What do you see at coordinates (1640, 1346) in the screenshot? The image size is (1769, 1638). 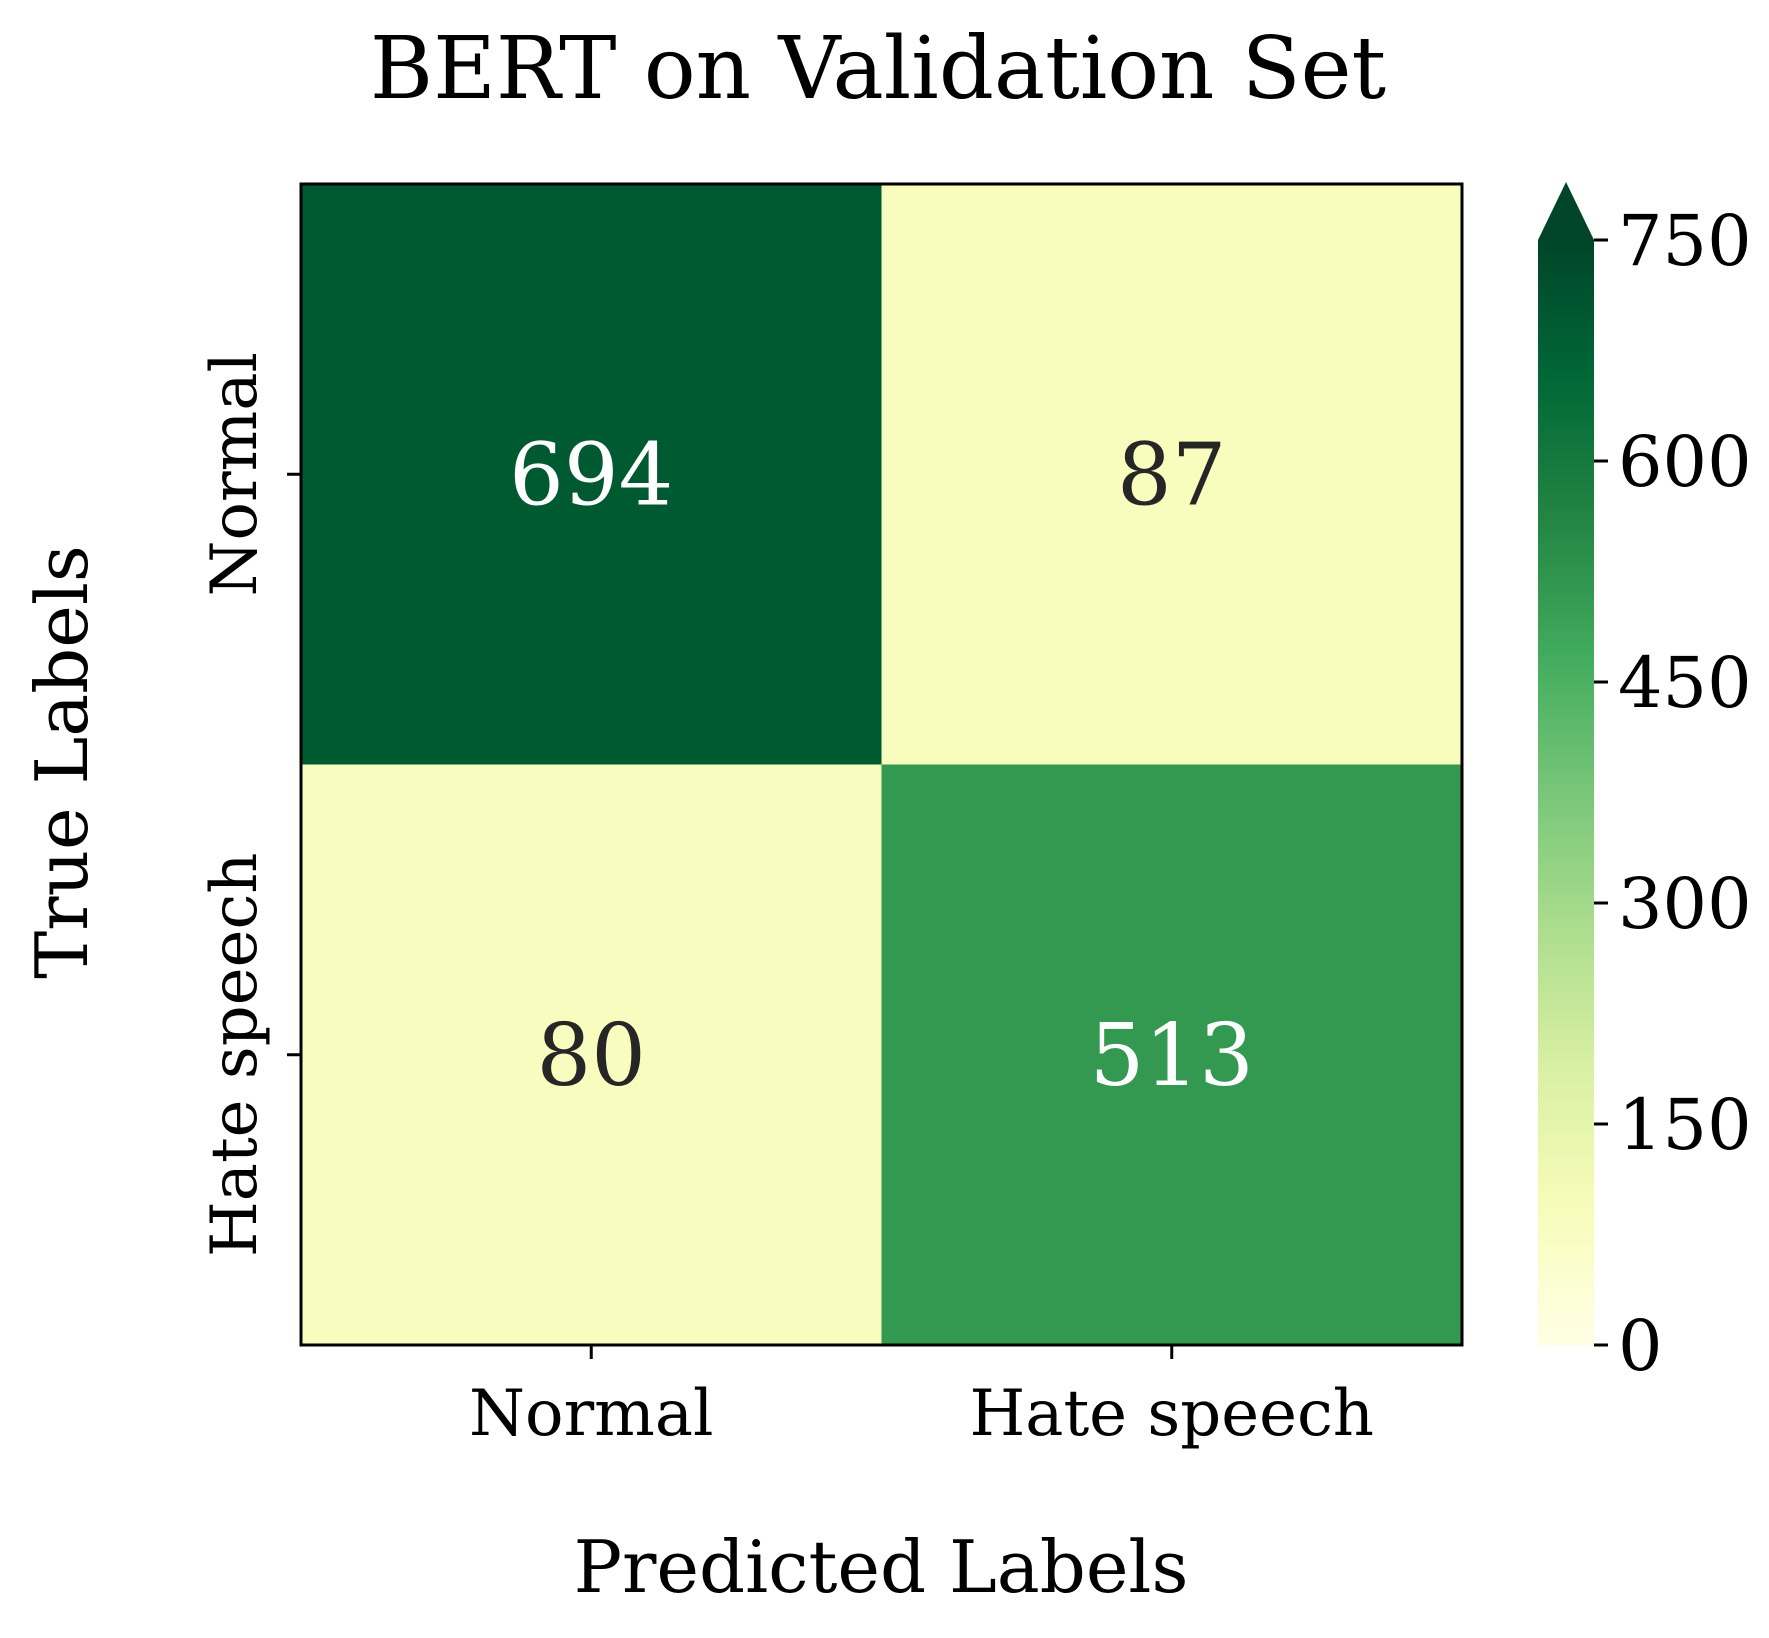 I see `colorbar-tick-label: 0` at bounding box center [1640, 1346].